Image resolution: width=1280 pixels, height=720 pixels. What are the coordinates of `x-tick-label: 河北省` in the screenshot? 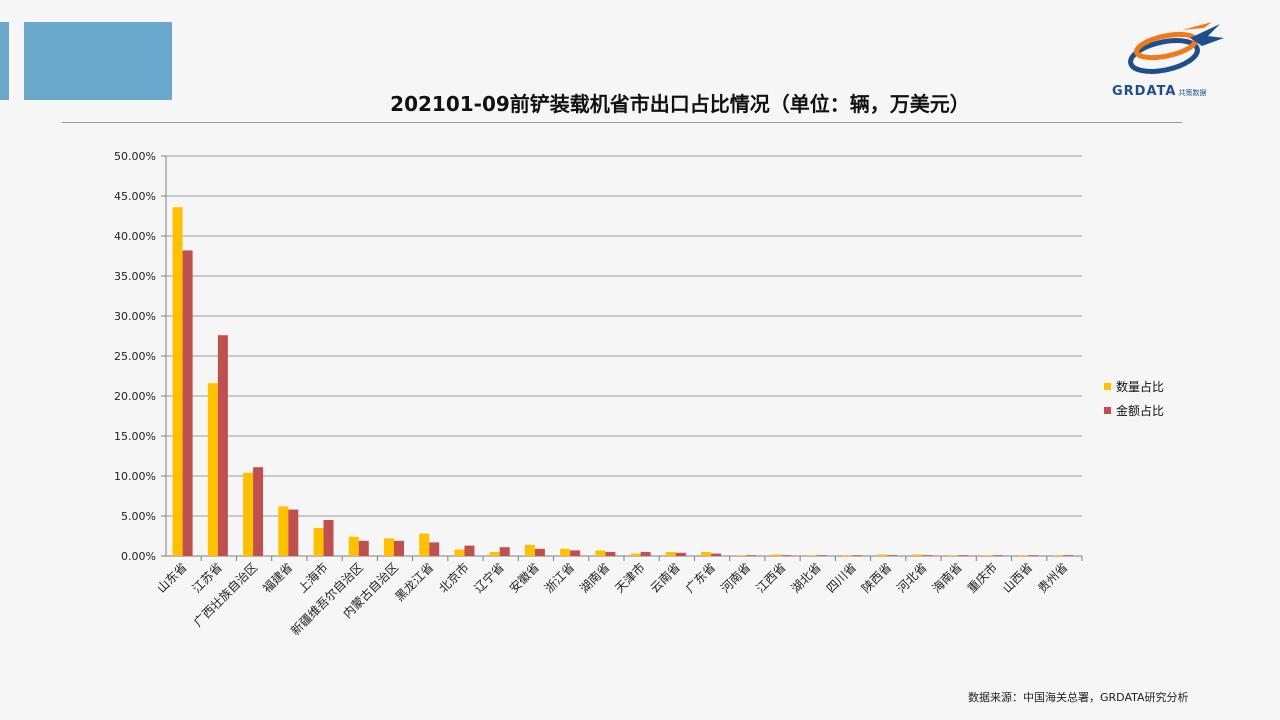 It's located at (911, 577).